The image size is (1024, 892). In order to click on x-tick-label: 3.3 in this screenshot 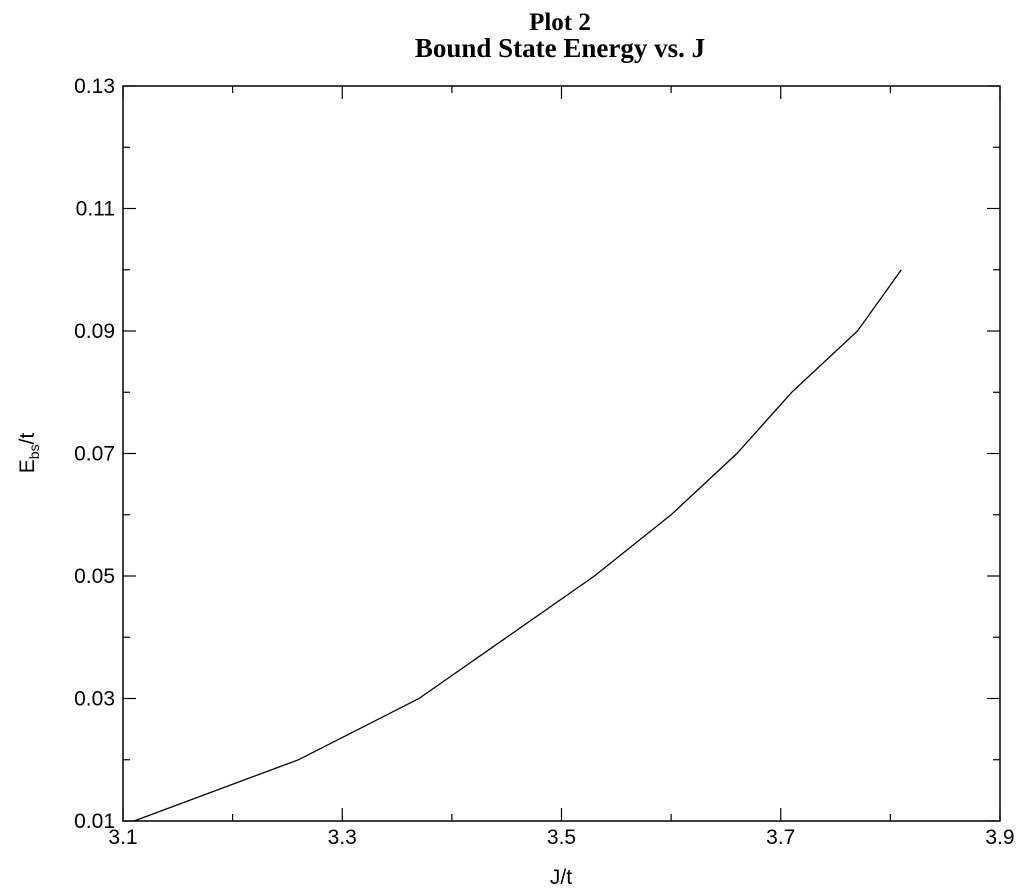, I will do `click(342, 837)`.